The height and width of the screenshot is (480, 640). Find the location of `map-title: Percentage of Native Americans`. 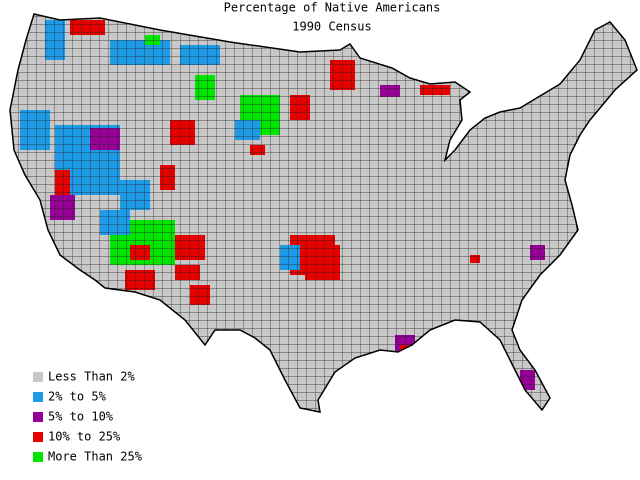

map-title: Percentage of Native Americans is located at coordinates (332, 8).